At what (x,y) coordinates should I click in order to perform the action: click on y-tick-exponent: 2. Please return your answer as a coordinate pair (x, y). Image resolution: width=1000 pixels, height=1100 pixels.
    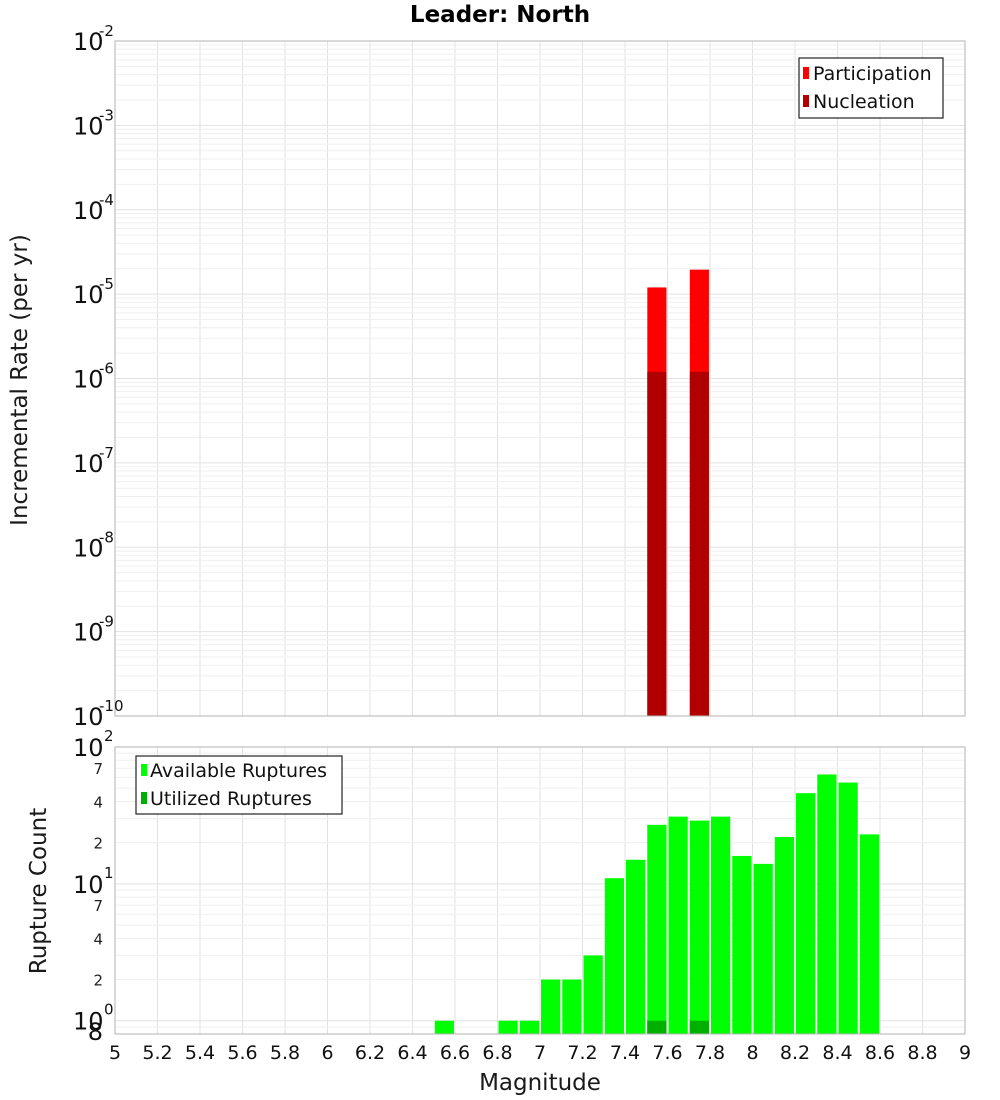
    Looking at the image, I should click on (109, 736).